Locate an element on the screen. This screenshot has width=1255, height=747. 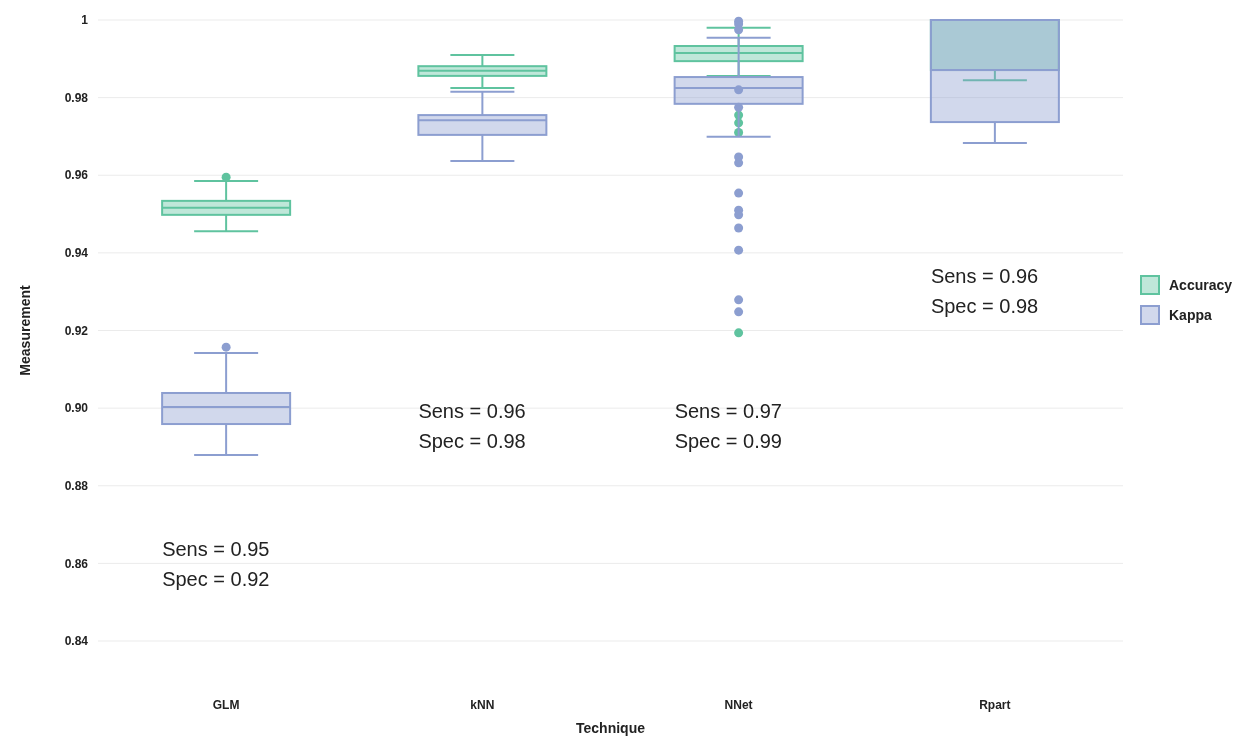
x-tick-label: kNN is located at coordinates (482, 705).